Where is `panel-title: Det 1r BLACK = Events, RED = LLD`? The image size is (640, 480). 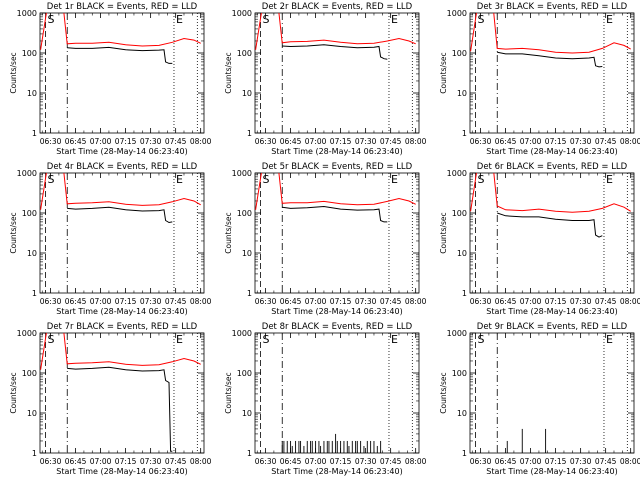
panel-title: Det 1r BLACK = Events, RED = LLD is located at coordinates (122, 7).